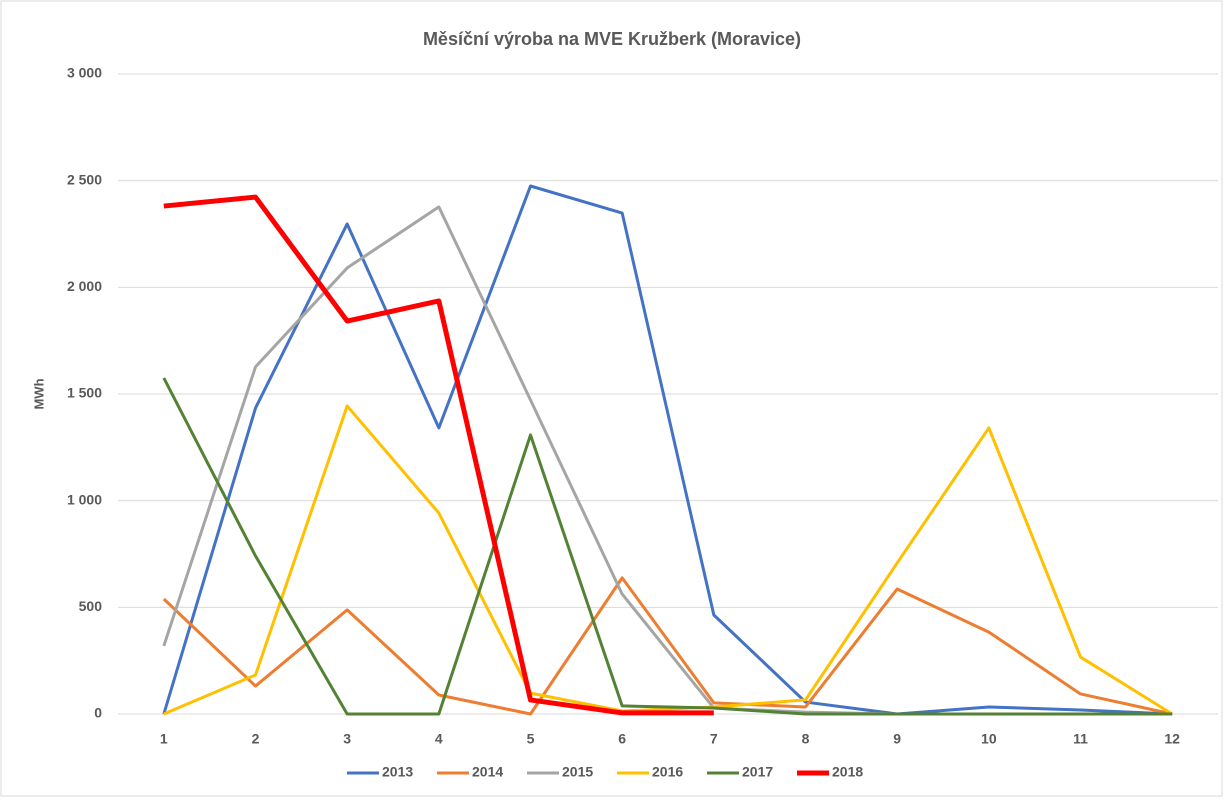 This screenshot has width=1225, height=803. I want to click on series-line, so click(667, 646).